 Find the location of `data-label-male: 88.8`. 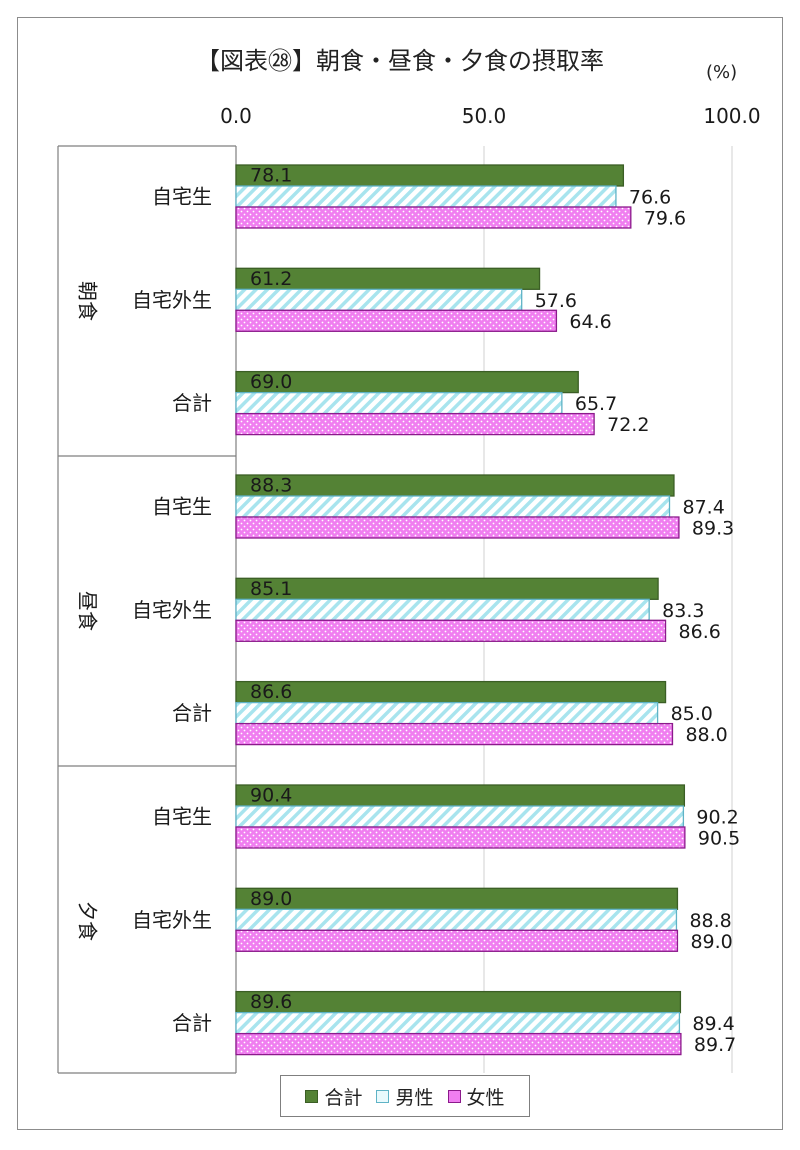

data-label-male: 88.8 is located at coordinates (710, 921).